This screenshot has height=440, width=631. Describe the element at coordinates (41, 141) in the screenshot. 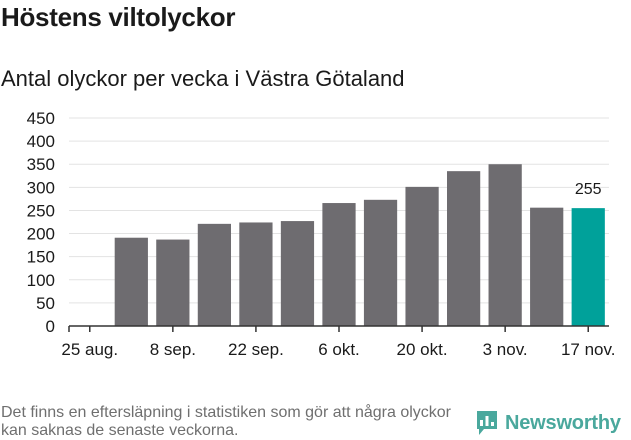

I see `y-tick-label: 400` at that location.